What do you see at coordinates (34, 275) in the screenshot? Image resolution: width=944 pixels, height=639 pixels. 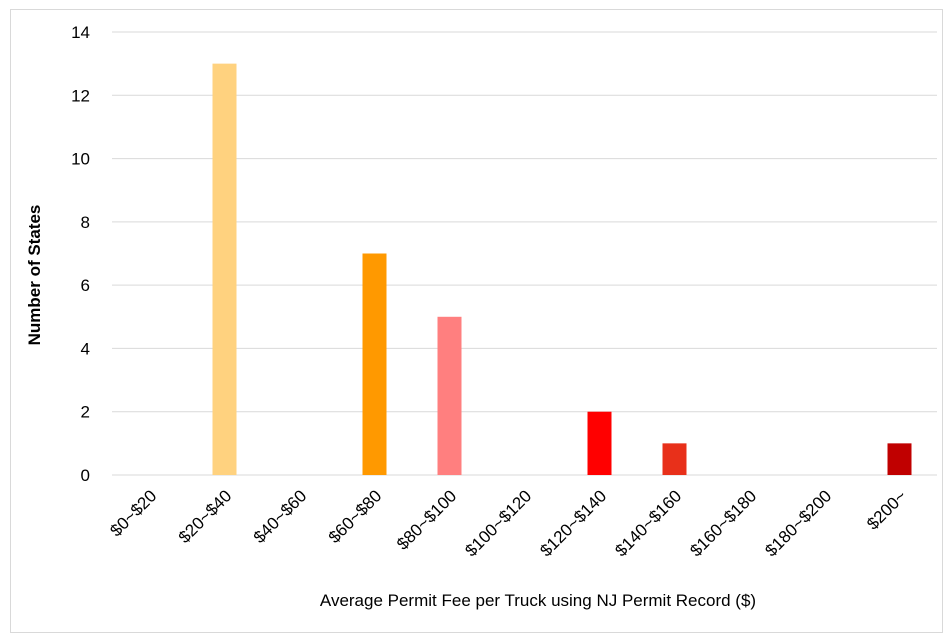 I see `y-axis-title: Number of States` at bounding box center [34, 275].